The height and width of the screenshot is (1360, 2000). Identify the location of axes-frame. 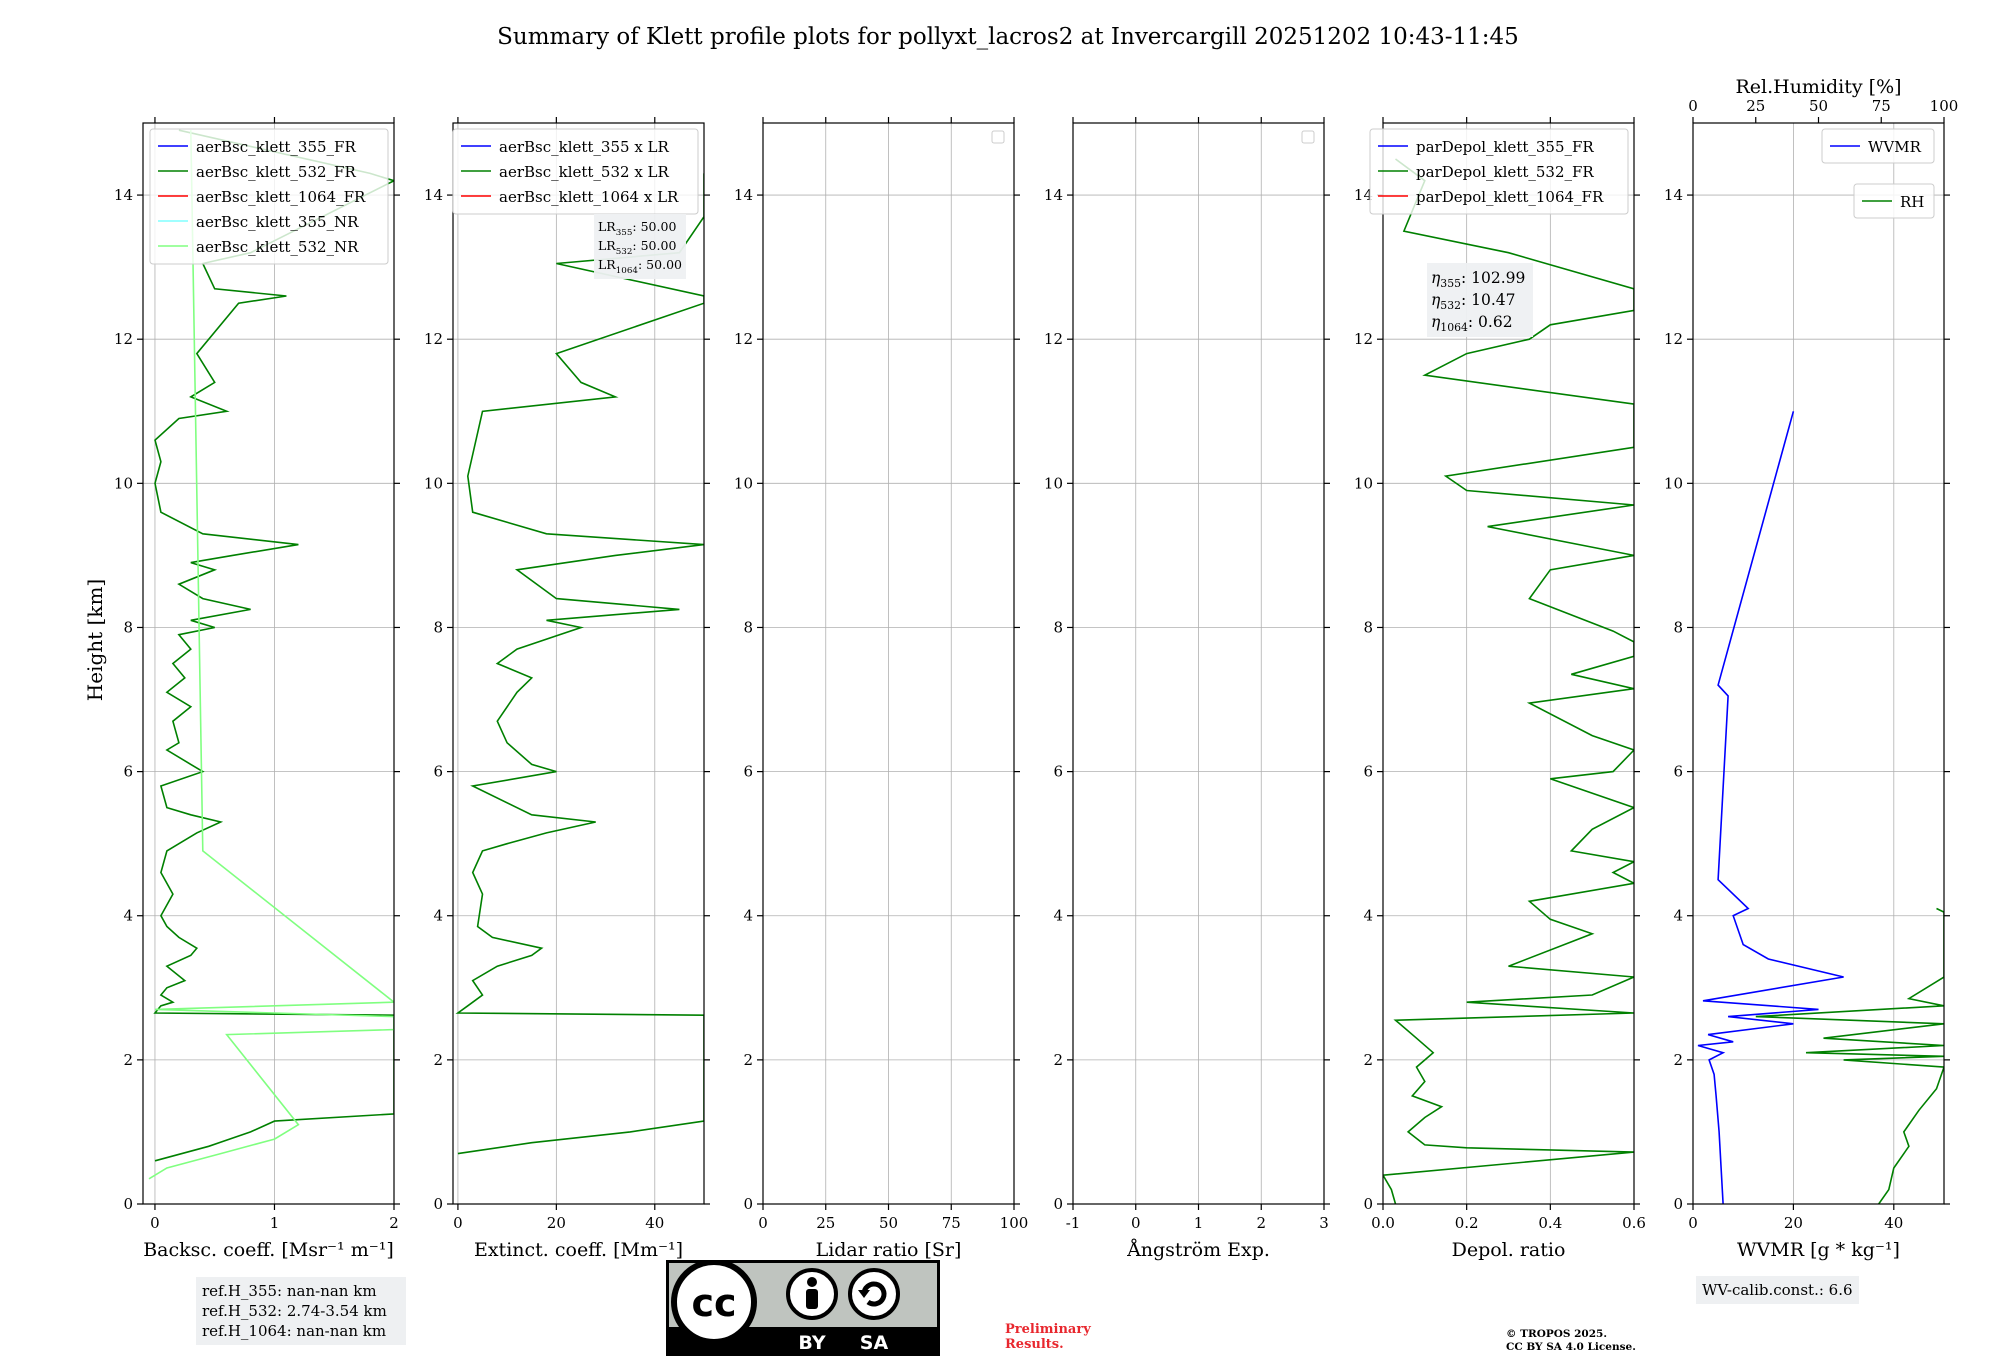
(1508, 663).